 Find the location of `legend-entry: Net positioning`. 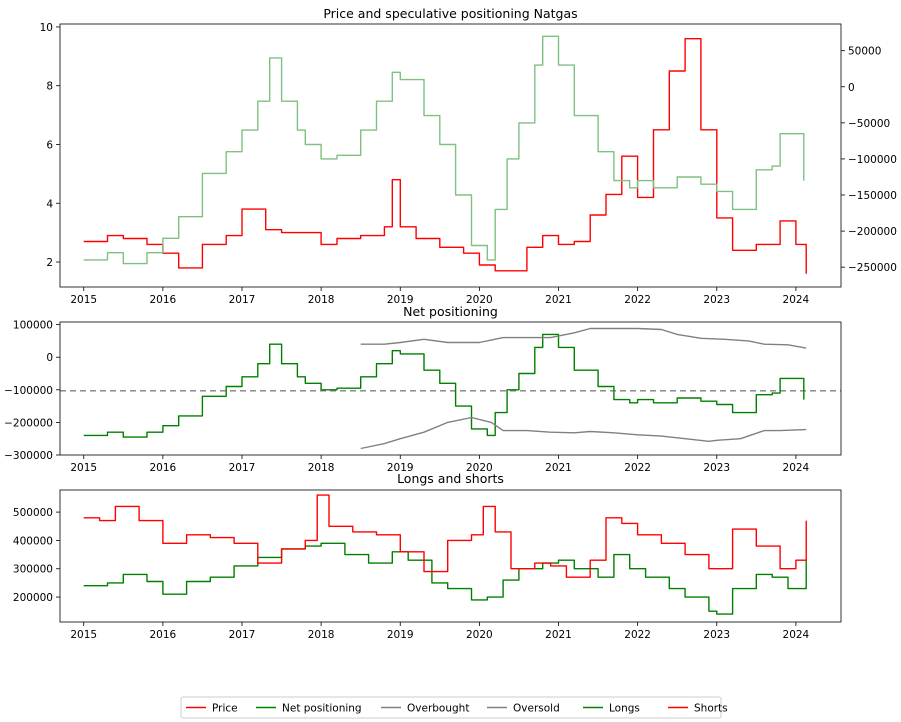

legend-entry: Net positioning is located at coordinates (309, 709).